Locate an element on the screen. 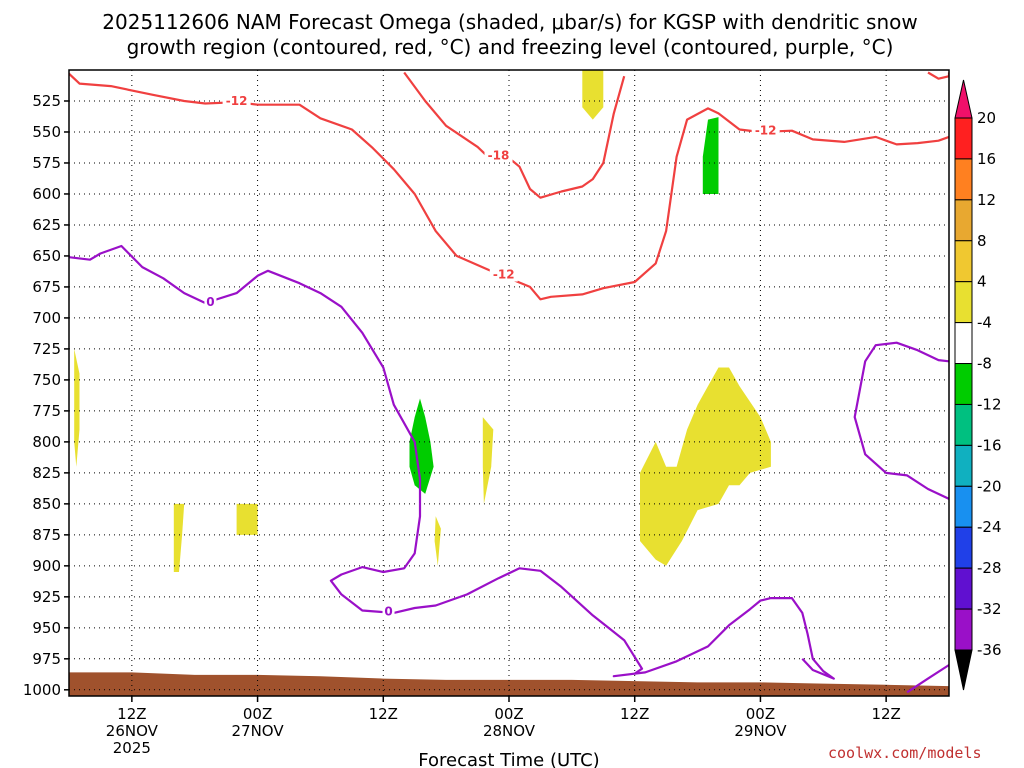 The width and height of the screenshot is (1024, 768). colorbar-top-arrow is located at coordinates (963, 99).